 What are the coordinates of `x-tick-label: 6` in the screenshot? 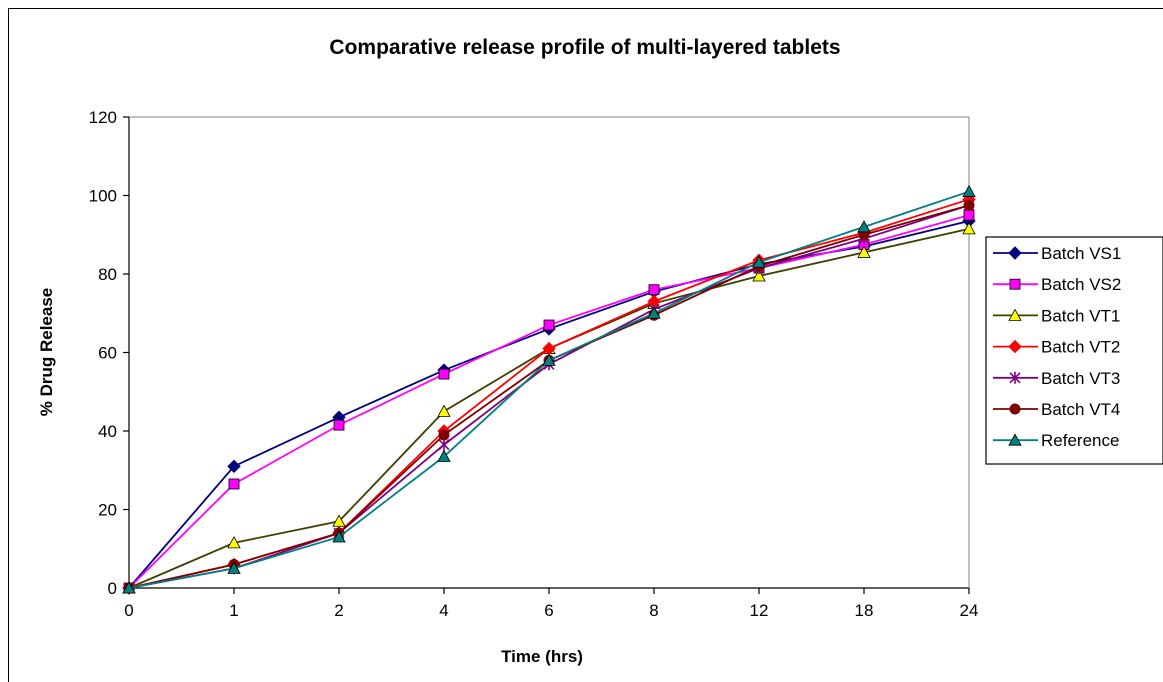 It's located at (548, 610).